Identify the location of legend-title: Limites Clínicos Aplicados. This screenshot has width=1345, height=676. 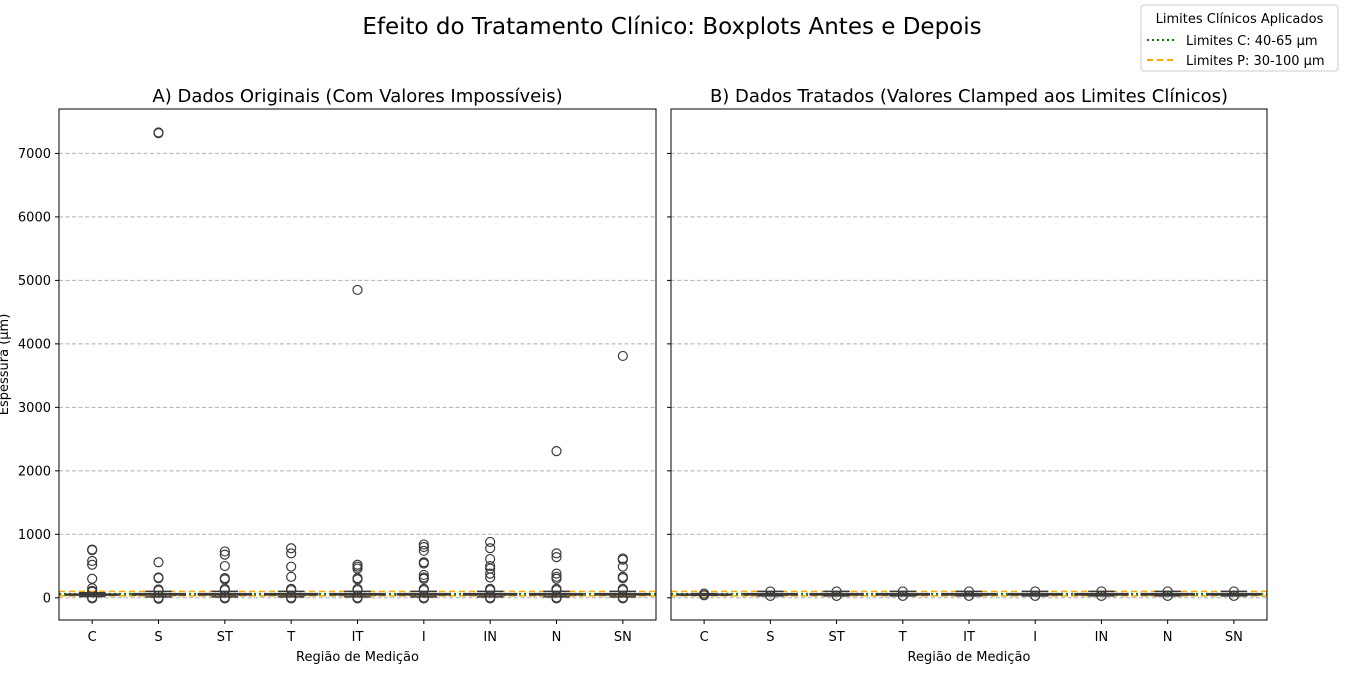
(1240, 19).